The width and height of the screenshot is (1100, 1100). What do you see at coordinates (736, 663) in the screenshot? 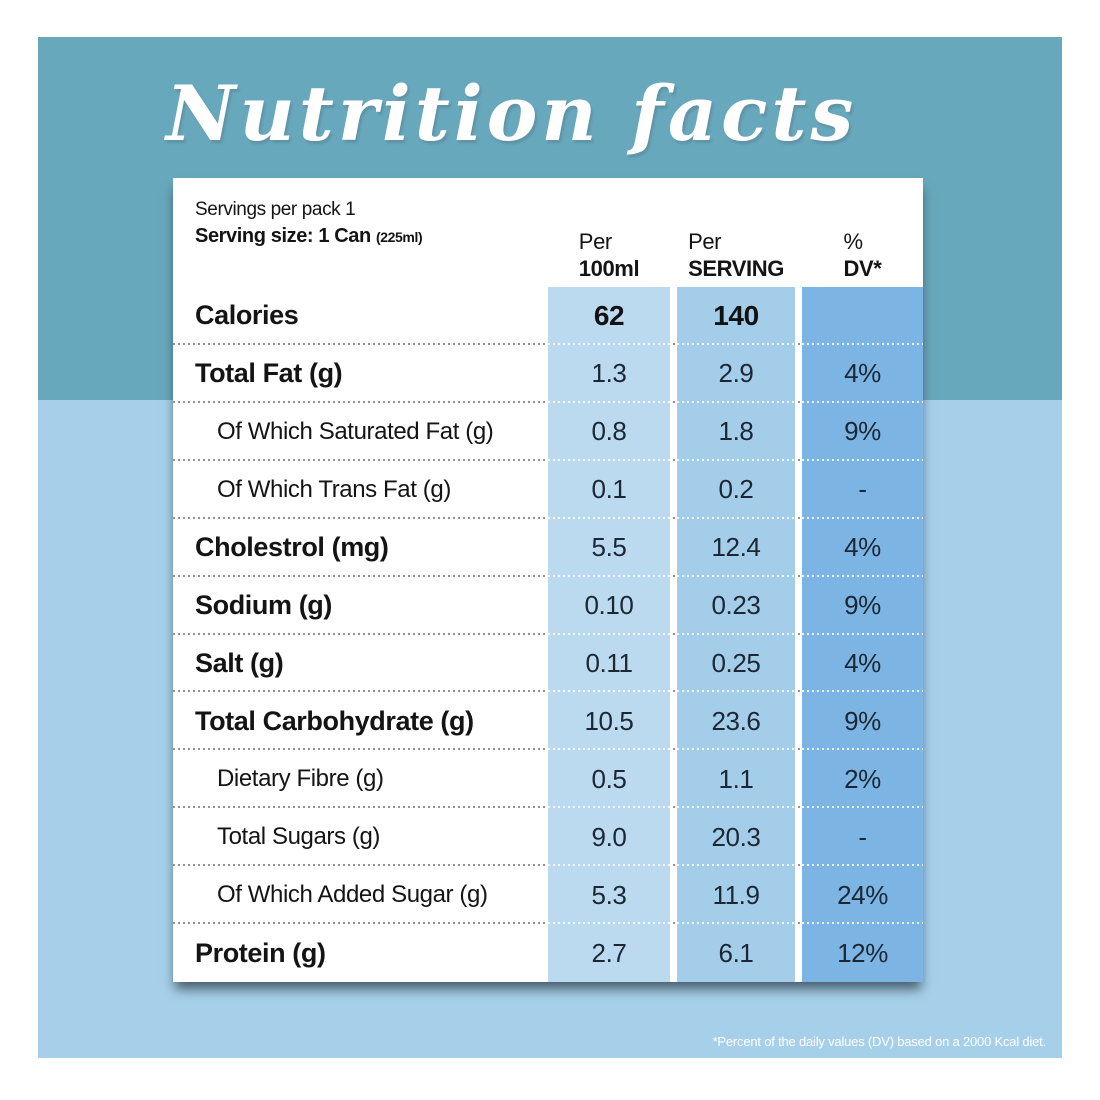
I see `value-per-serving: 0.25` at bounding box center [736, 663].